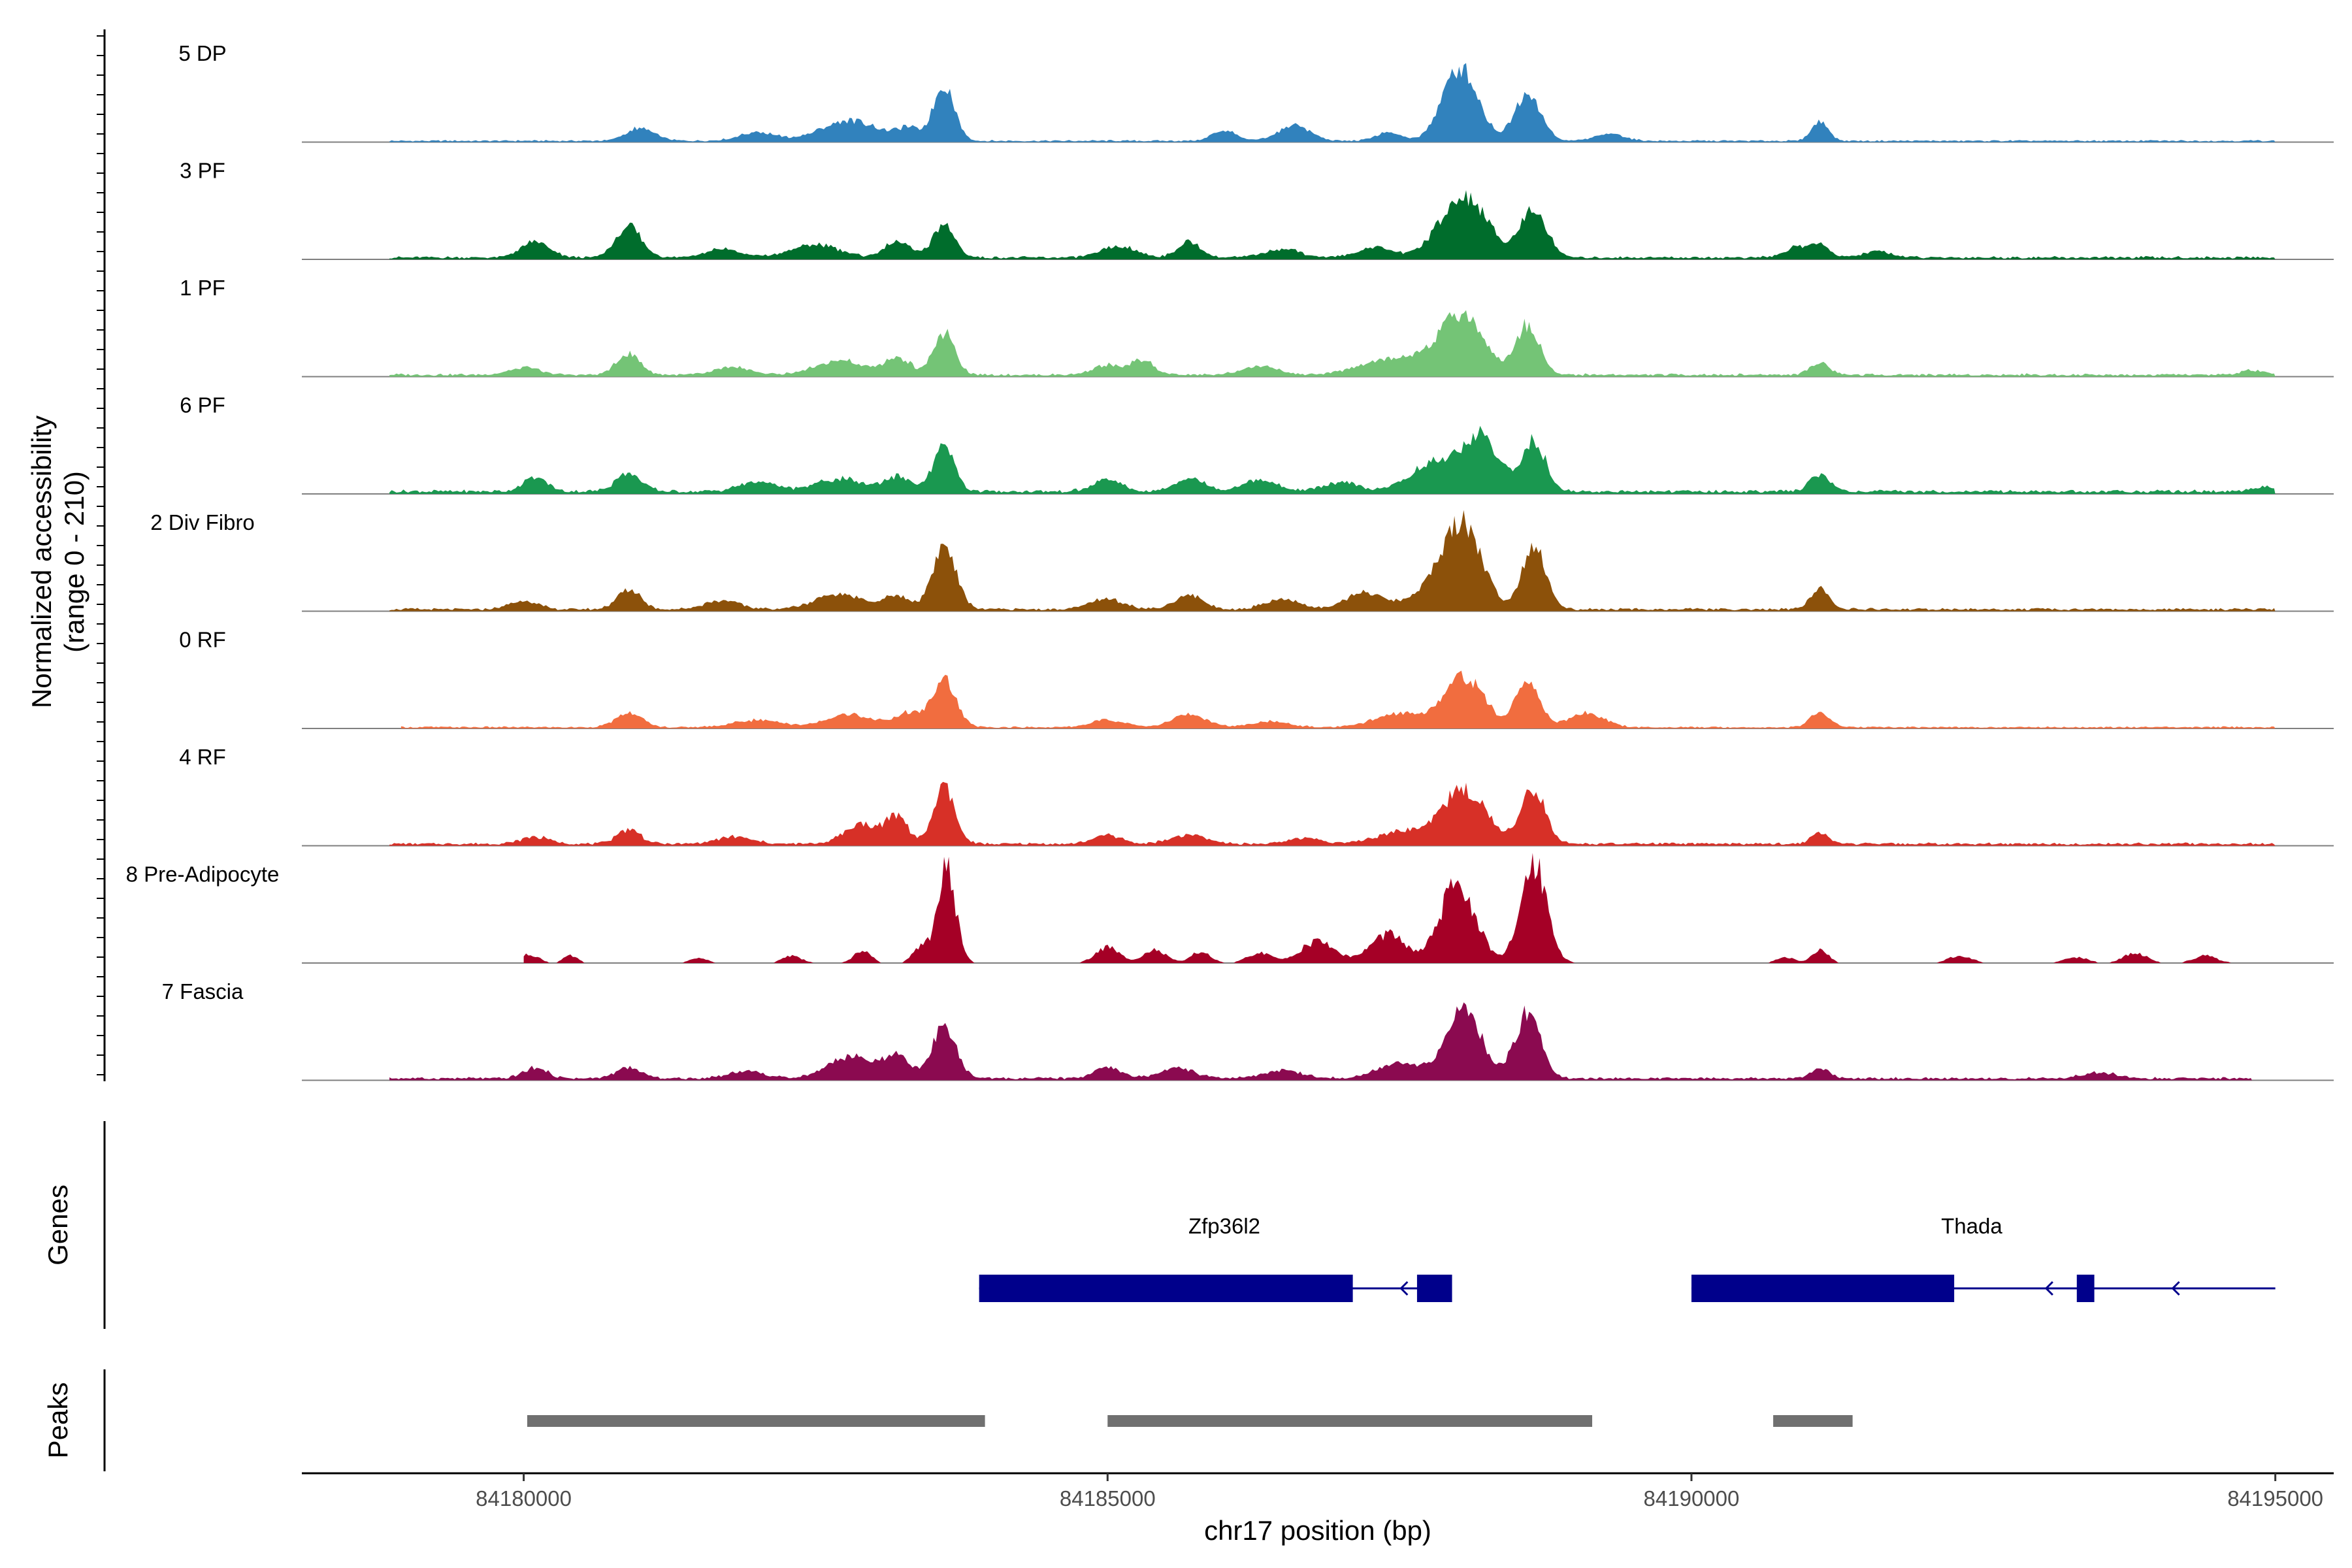  Describe the element at coordinates (202, 522) in the screenshot. I see `track-label: 2 Div Fibro` at that location.